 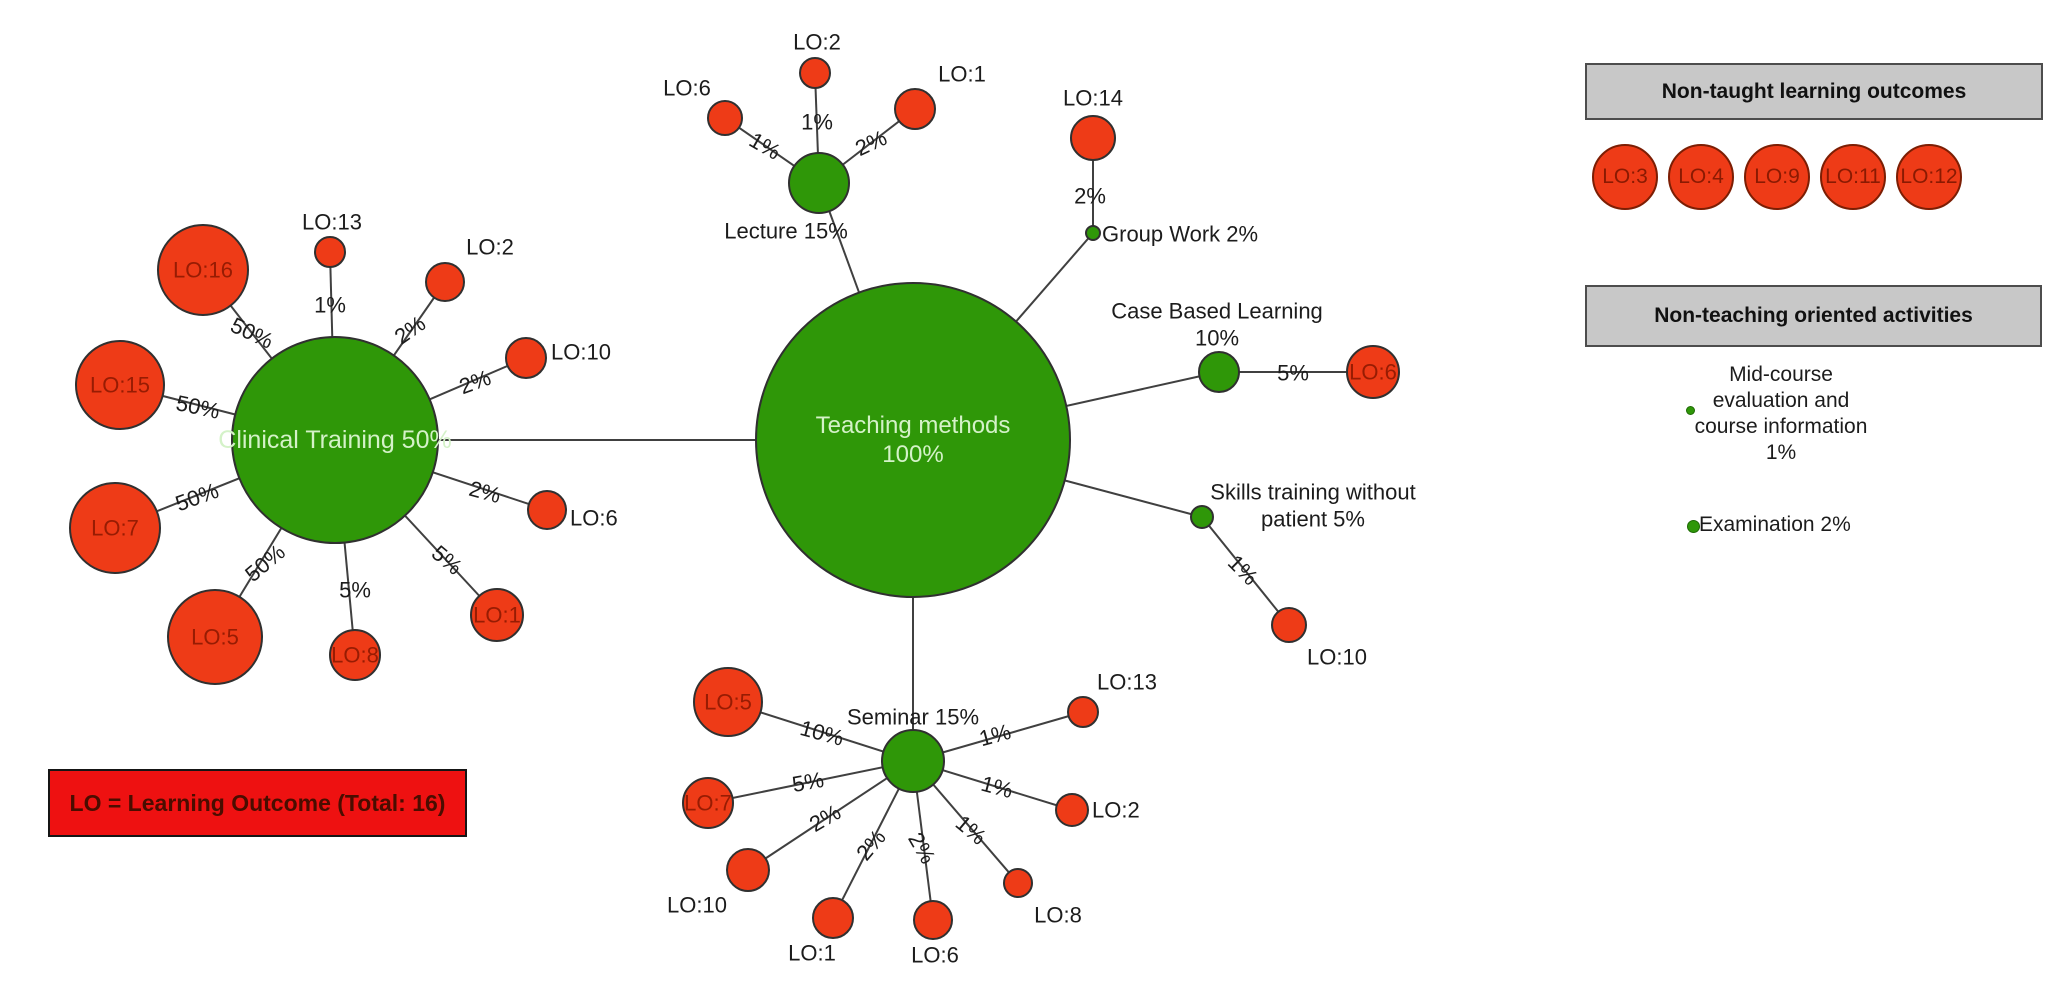 I want to click on node-sem-lo5, so click(x=728, y=702).